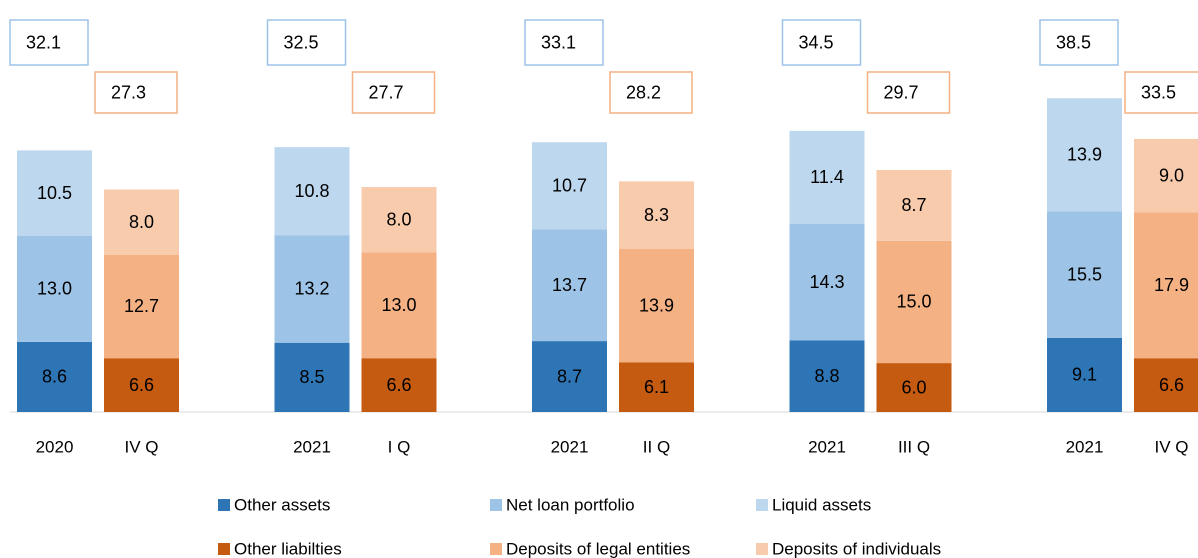 Image resolution: width=1198 pixels, height=558 pixels. What do you see at coordinates (570, 504) in the screenshot?
I see `legend-label: Net loan portfolio` at bounding box center [570, 504].